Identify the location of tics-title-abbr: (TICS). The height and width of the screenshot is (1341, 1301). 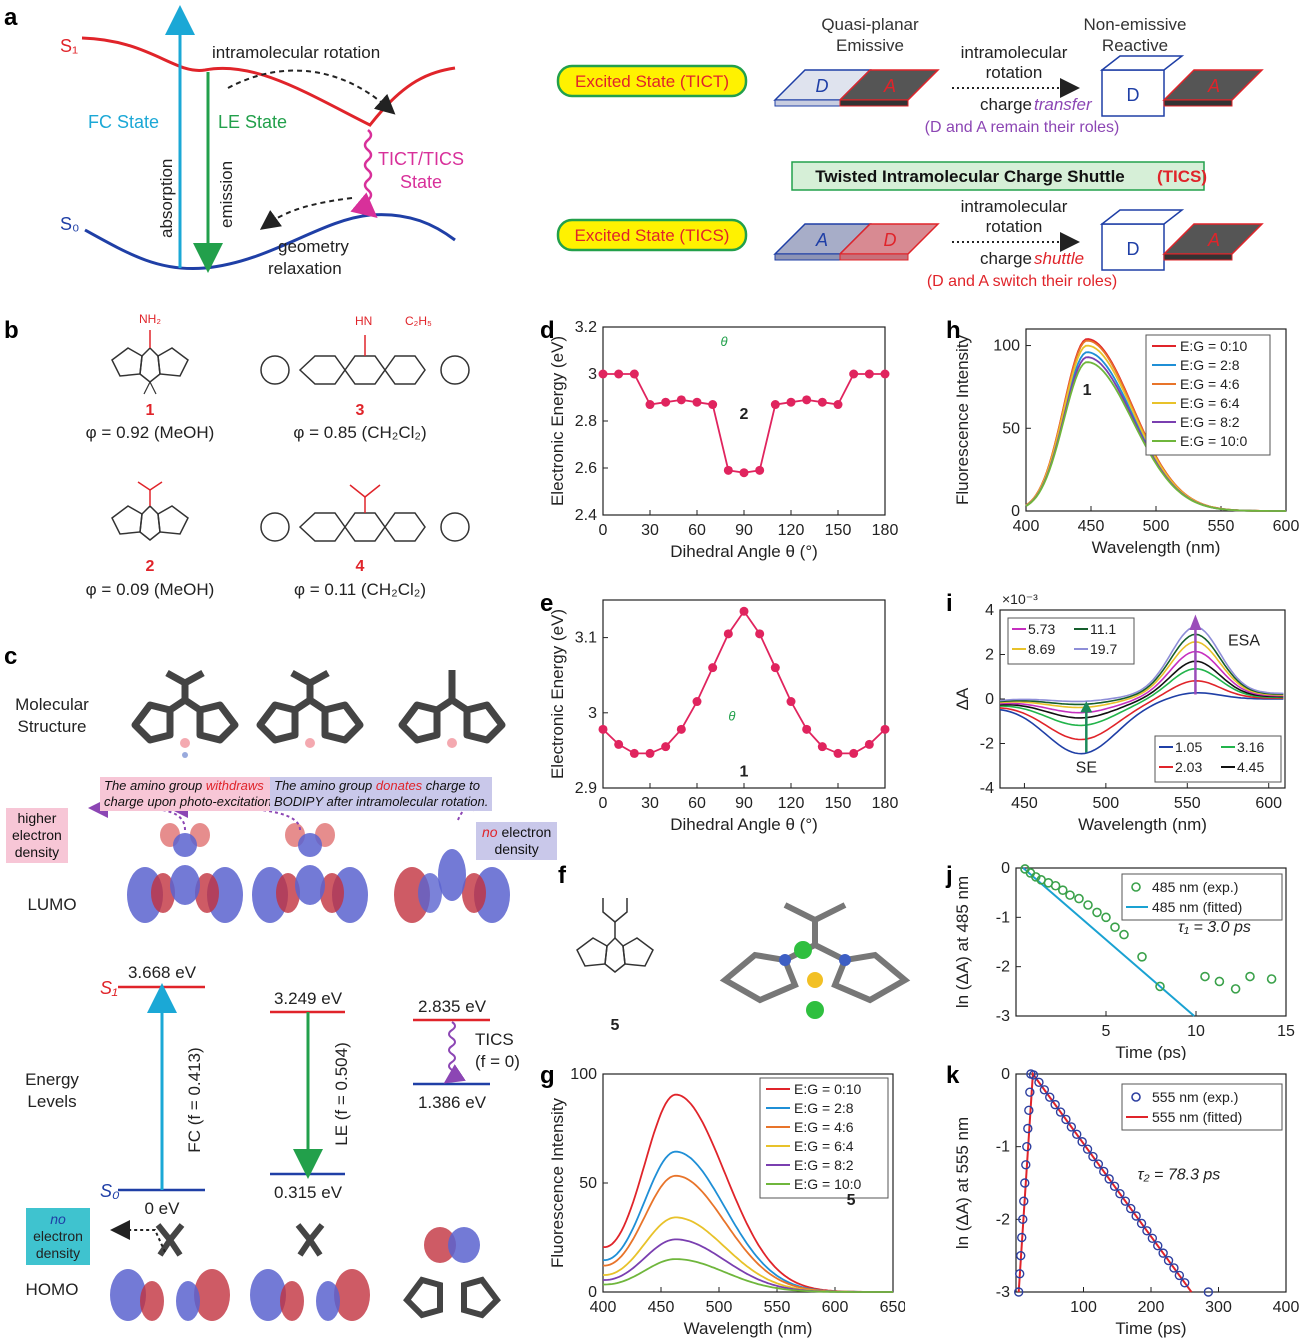
(1182, 176).